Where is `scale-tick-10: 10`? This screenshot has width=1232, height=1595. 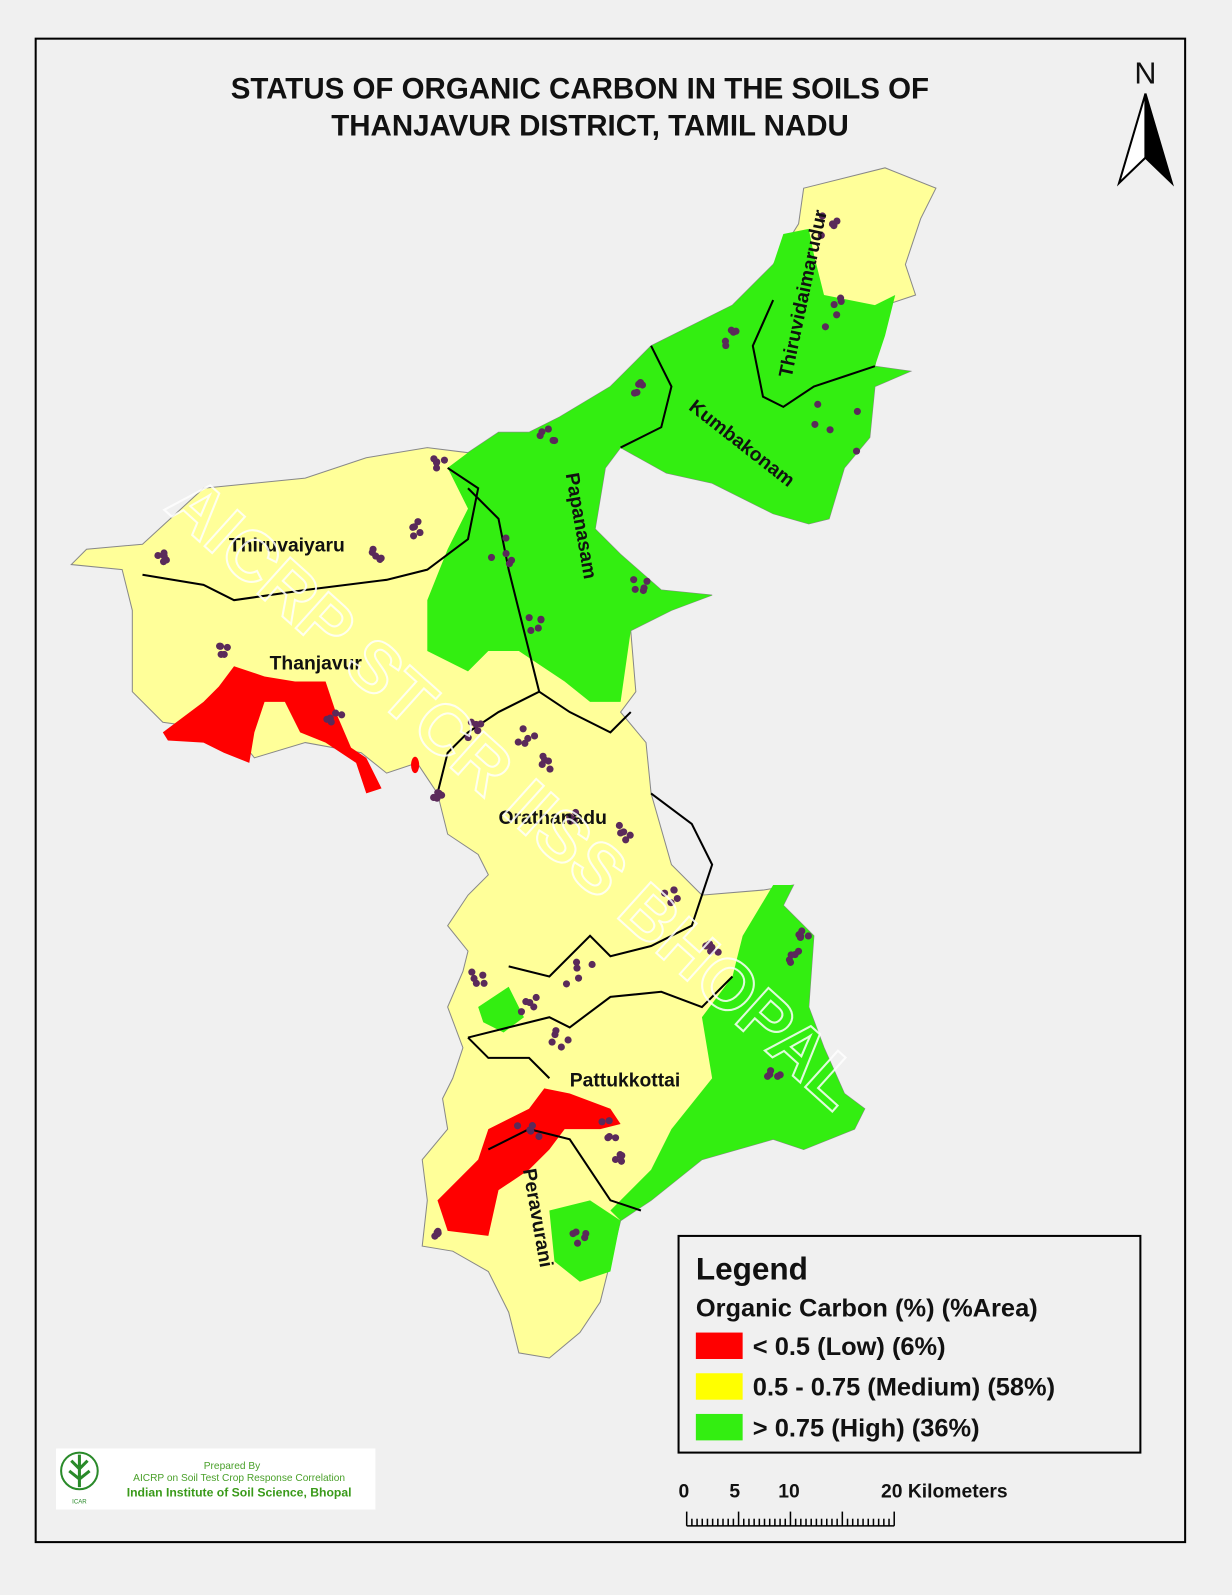 scale-tick-10: 10 is located at coordinates (788, 1491).